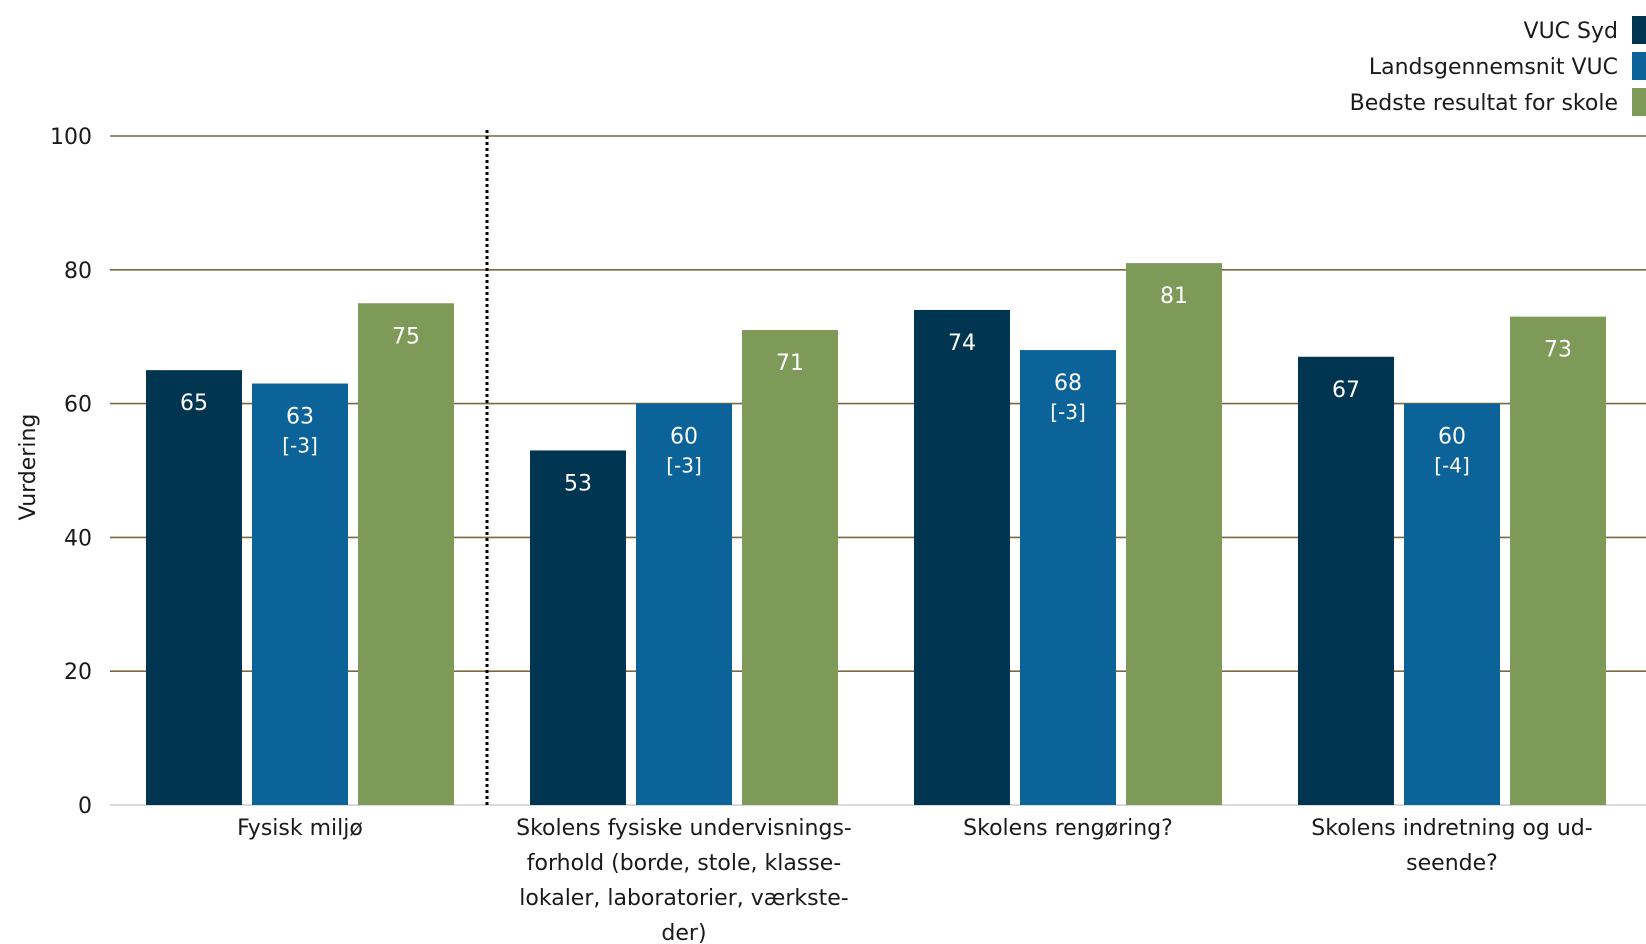  I want to click on y-axis: 0 20 40 60 80 100, so click(71, 472).